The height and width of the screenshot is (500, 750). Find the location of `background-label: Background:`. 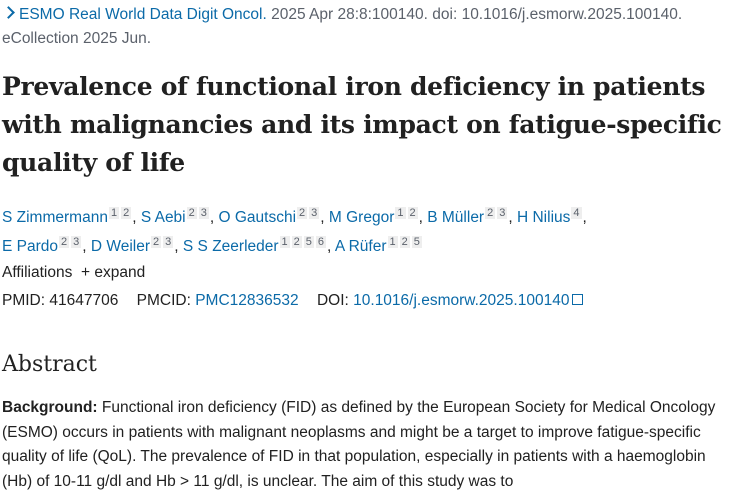

background-label: Background: is located at coordinates (50, 407).